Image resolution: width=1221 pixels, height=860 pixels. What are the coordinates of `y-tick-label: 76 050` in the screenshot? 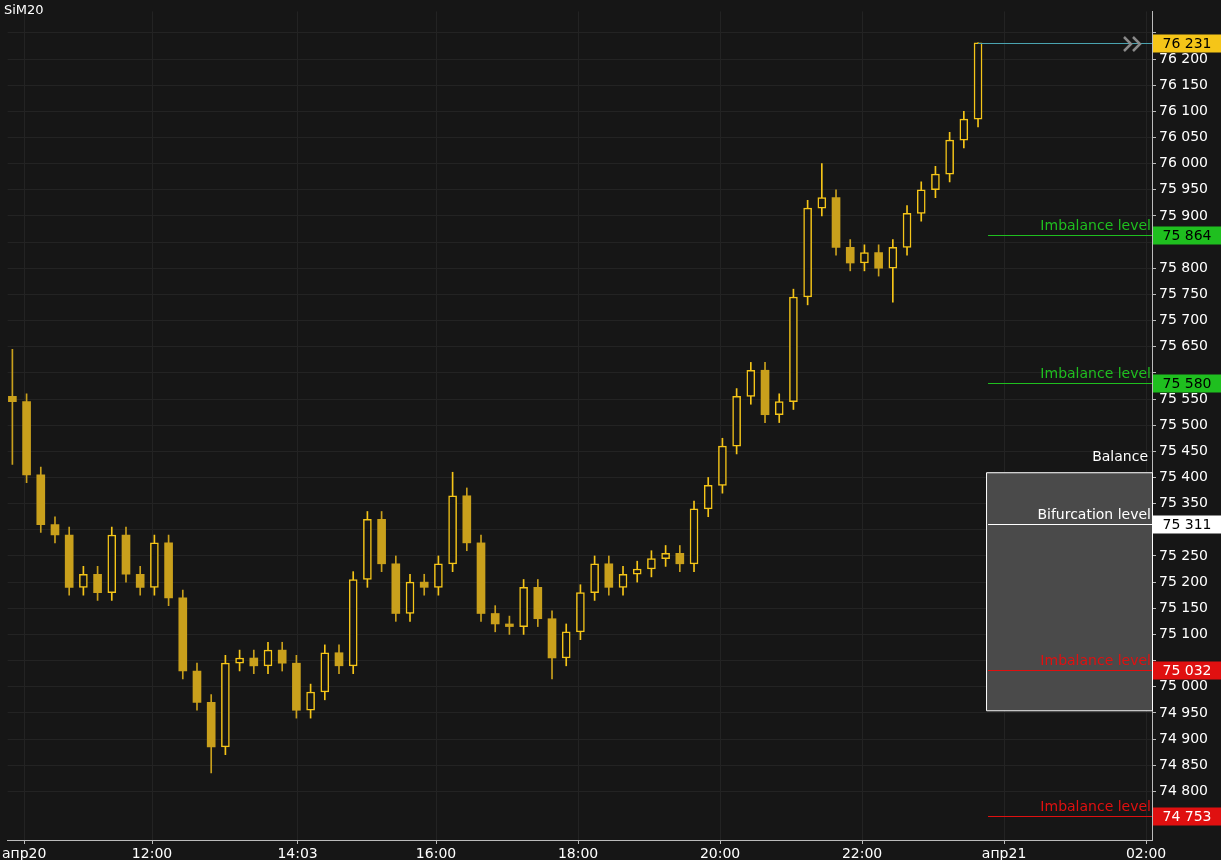 It's located at (1183, 136).